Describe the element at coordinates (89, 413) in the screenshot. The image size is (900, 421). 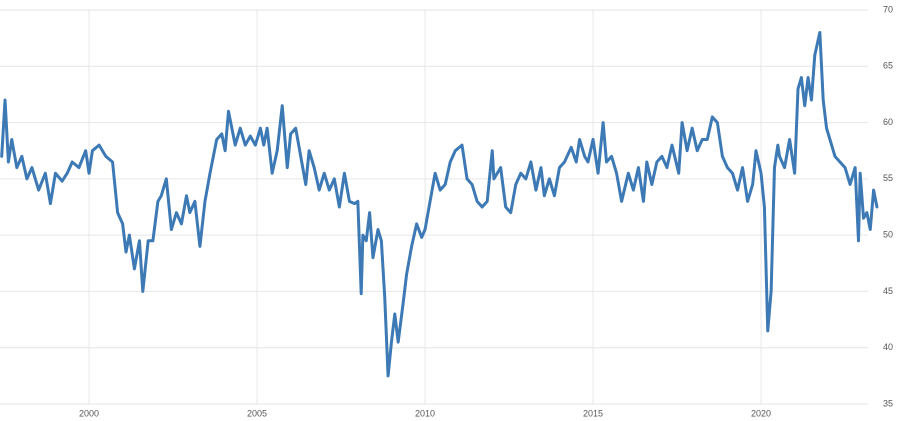
I see `x-tick-label: 2000` at that location.